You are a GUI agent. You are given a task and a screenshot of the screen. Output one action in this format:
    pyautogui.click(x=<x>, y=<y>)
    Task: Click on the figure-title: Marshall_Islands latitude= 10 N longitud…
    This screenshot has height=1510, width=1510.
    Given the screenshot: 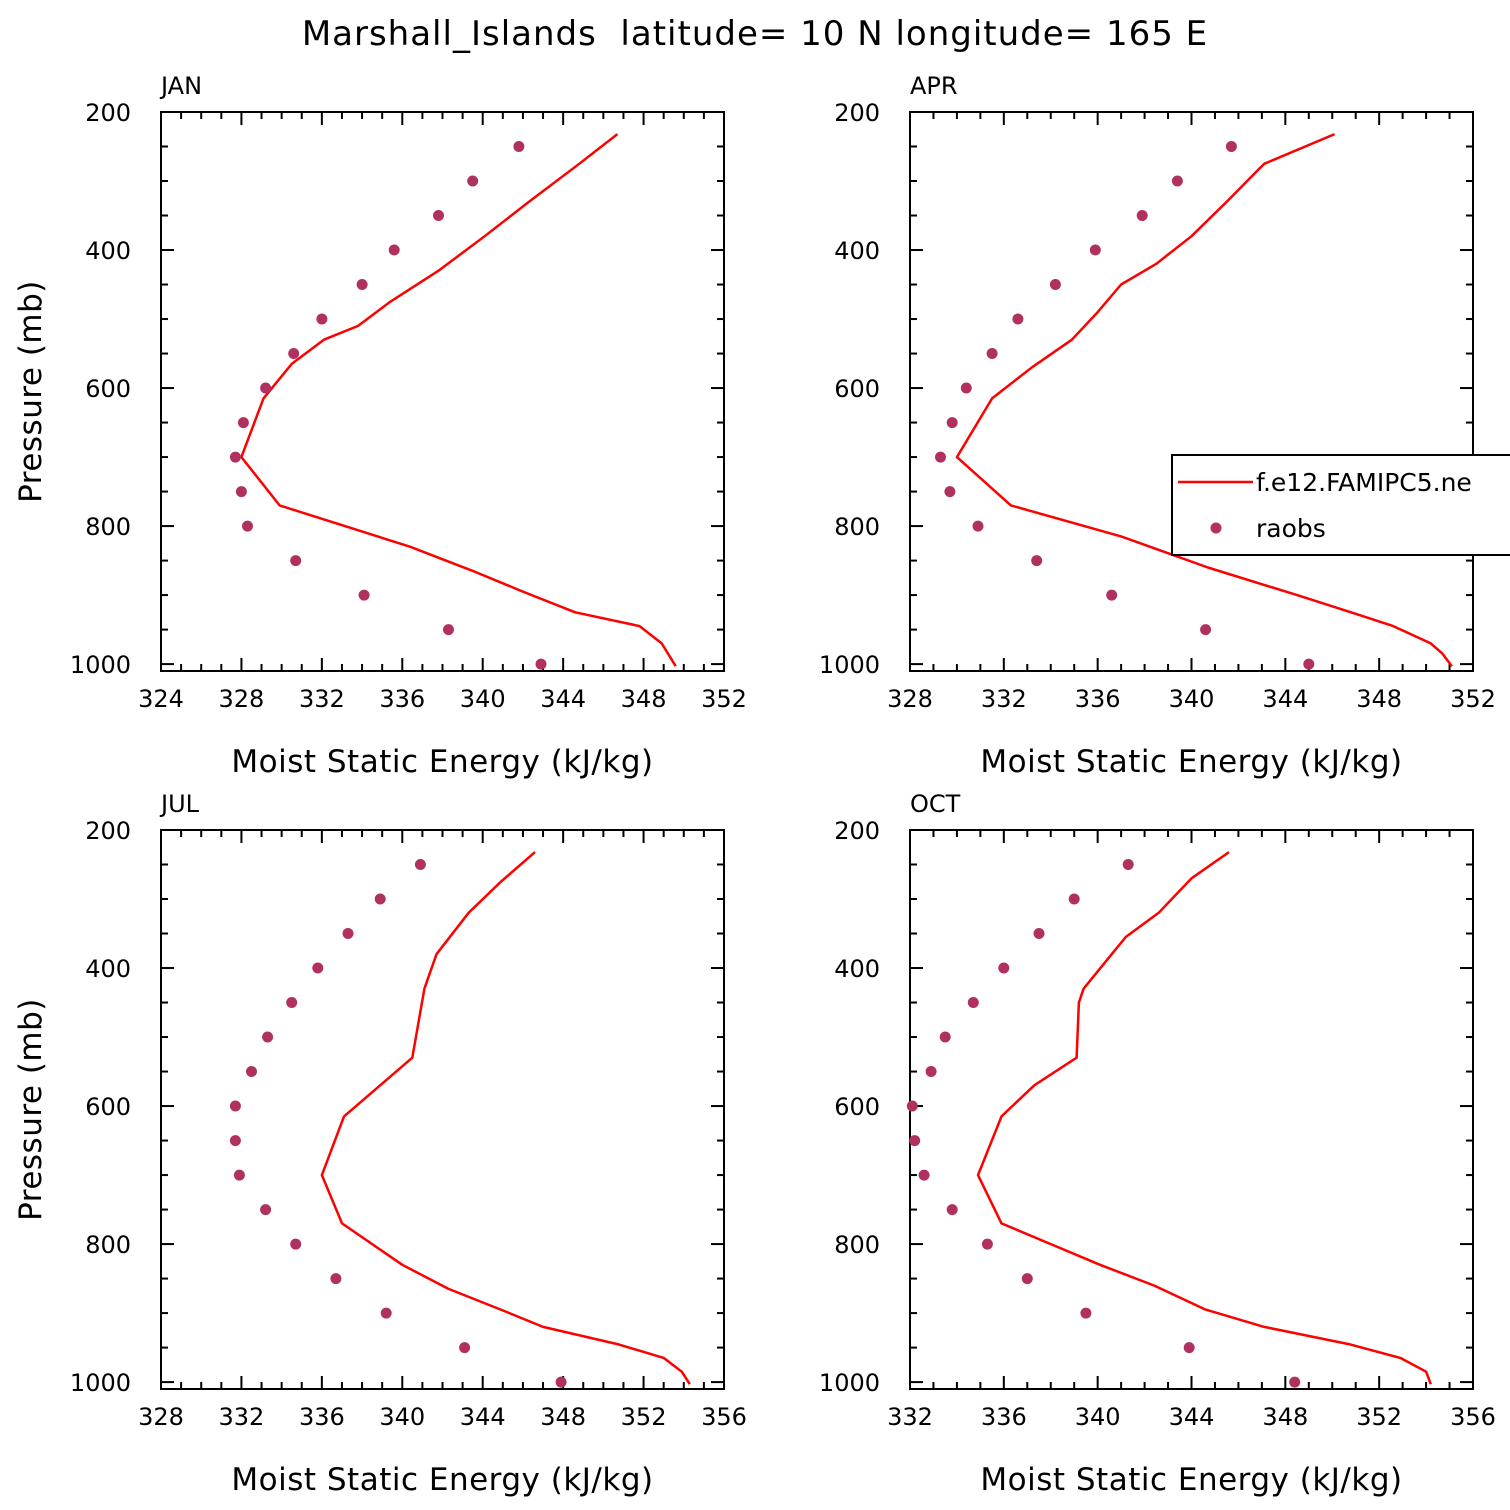 What is the action you would take?
    pyautogui.click(x=755, y=34)
    